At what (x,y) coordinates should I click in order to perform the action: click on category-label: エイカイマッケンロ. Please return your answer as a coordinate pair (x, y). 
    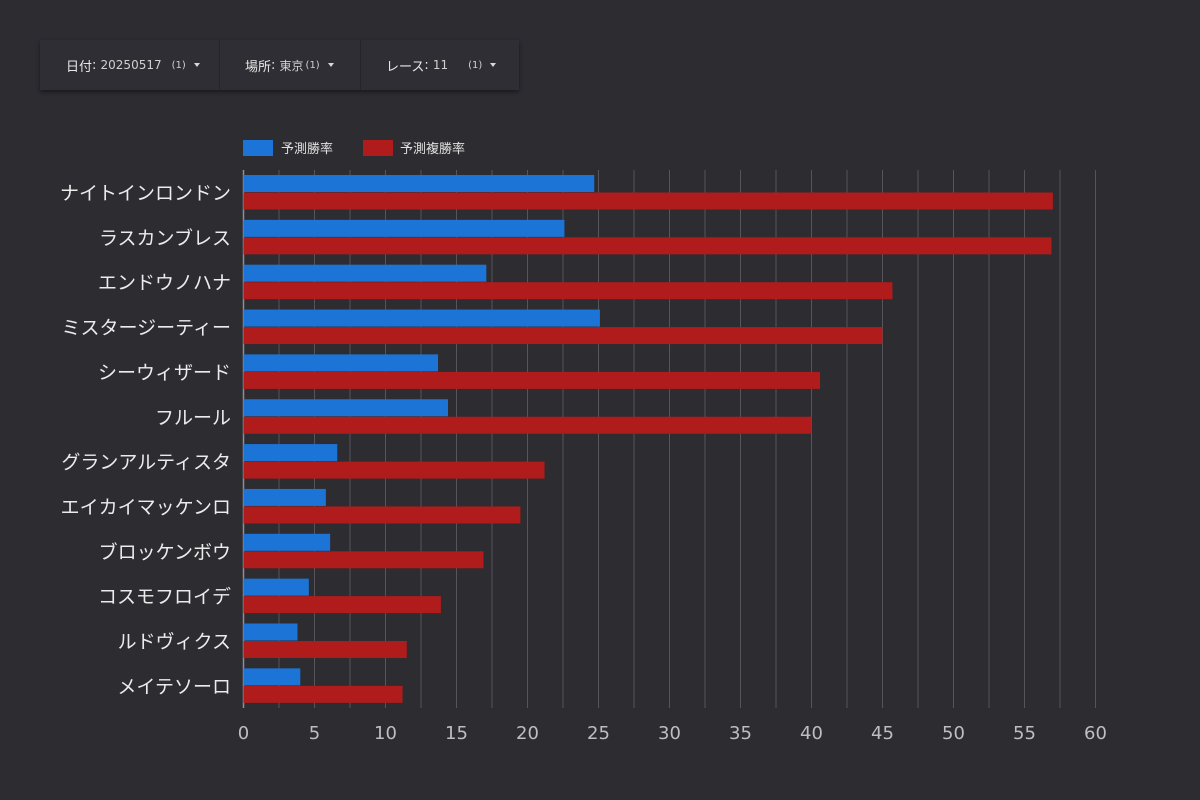
    Looking at the image, I should click on (146, 507).